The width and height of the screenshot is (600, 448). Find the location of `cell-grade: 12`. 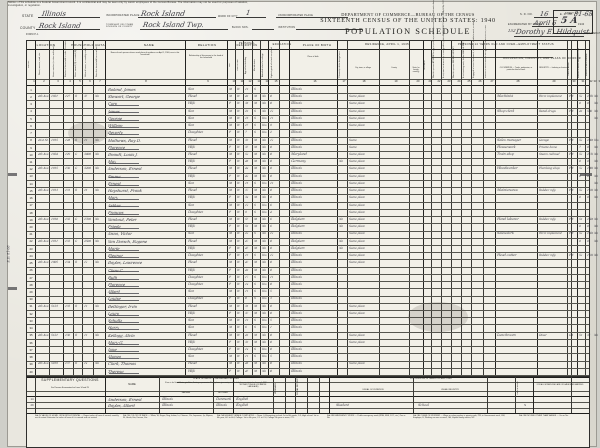

cell-grade: 12 is located at coordinates (271, 110).